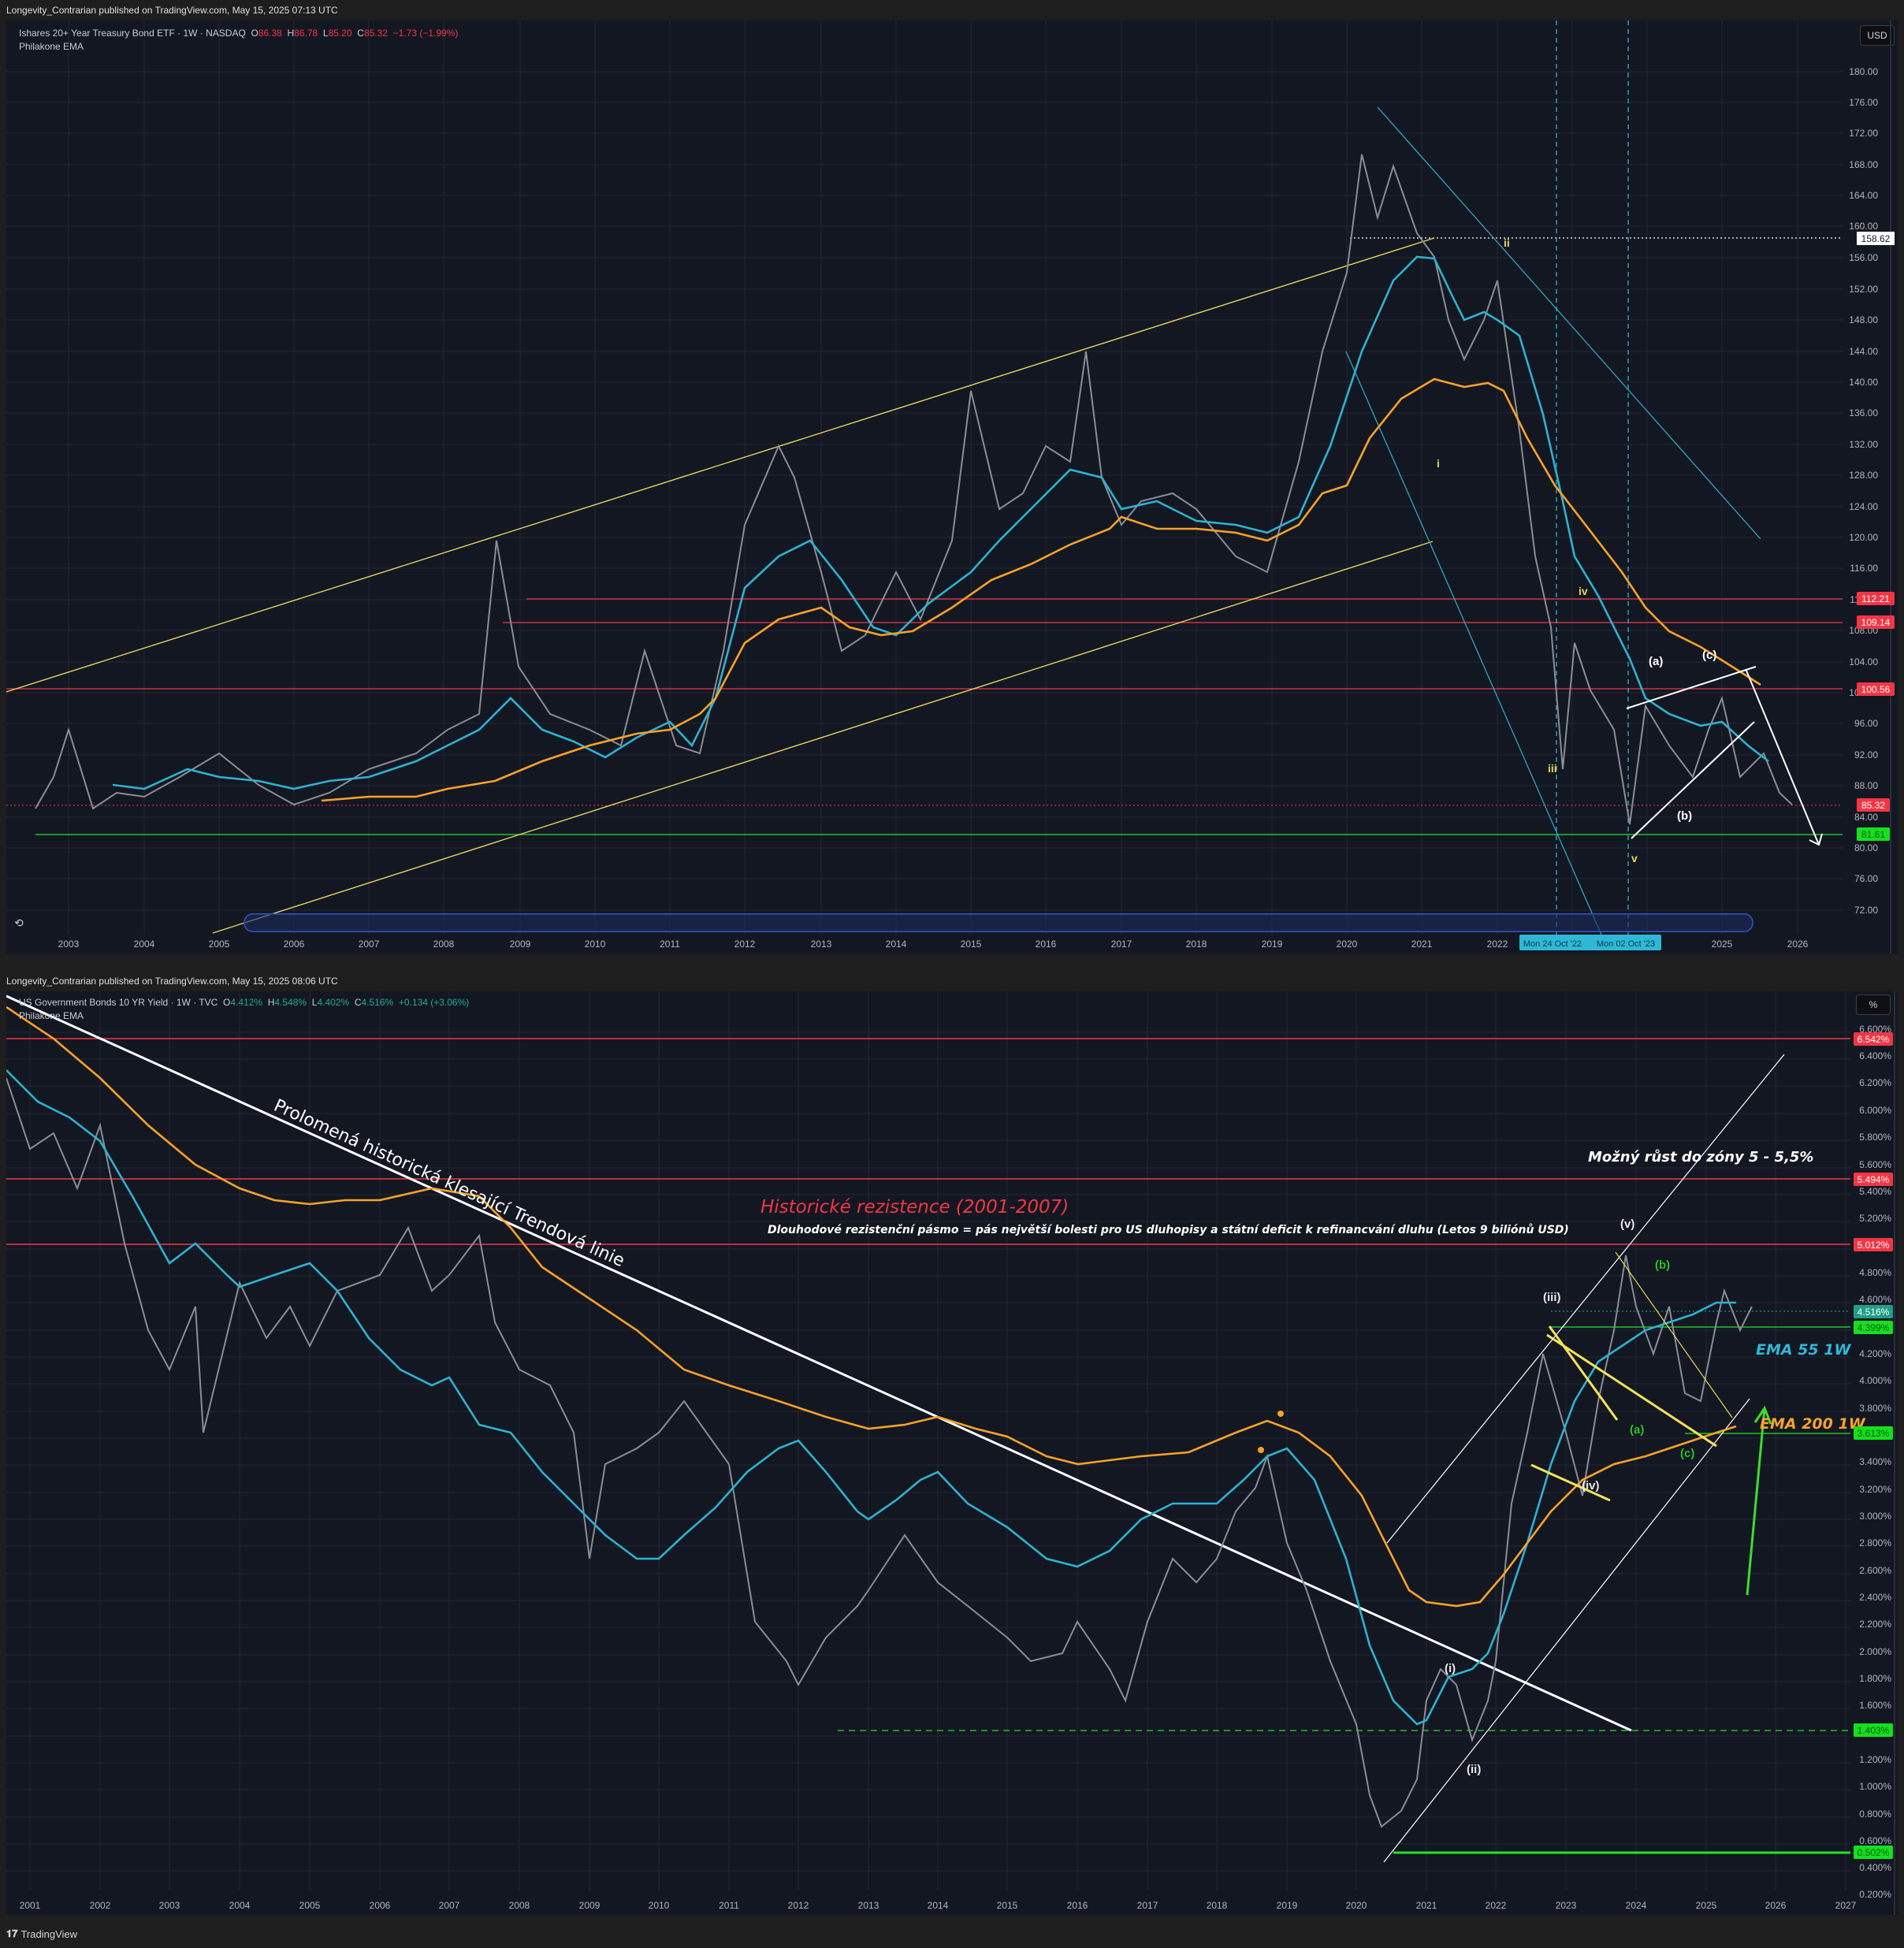  I want to click on svg-text: 152.00, so click(1864, 289).